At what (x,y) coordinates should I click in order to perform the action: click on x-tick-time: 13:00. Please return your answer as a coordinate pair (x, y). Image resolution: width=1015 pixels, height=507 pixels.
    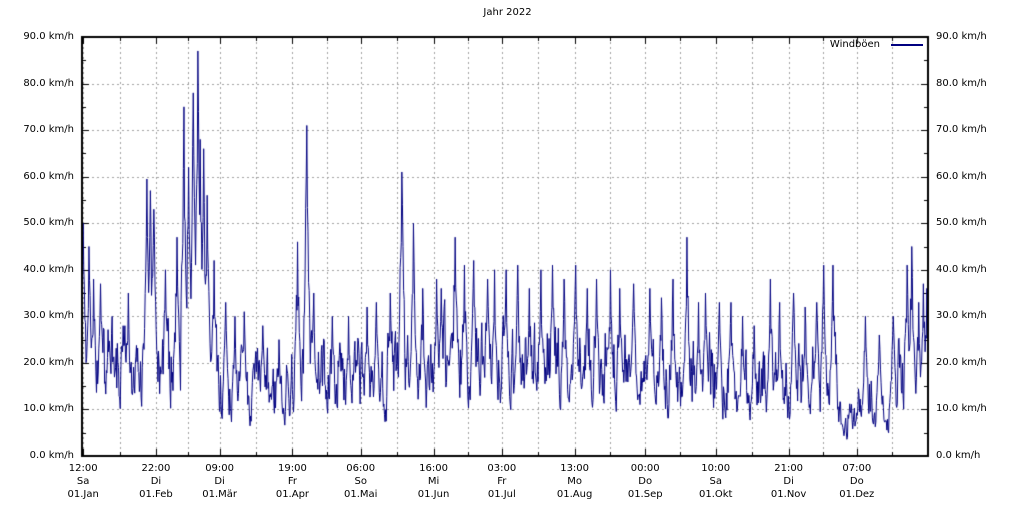
    Looking at the image, I should click on (575, 468).